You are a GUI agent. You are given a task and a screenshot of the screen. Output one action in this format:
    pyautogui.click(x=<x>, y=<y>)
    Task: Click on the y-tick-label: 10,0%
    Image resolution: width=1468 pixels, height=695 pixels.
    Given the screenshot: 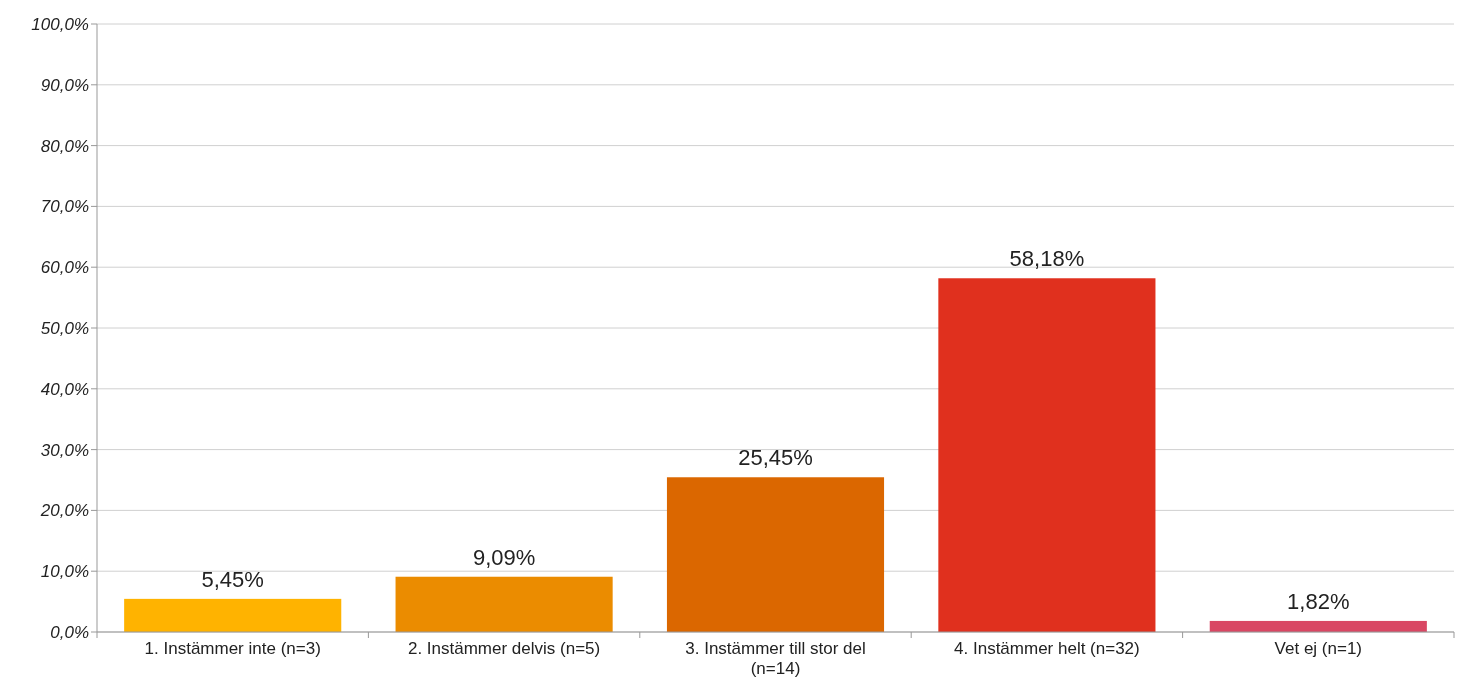 What is the action you would take?
    pyautogui.click(x=64, y=572)
    